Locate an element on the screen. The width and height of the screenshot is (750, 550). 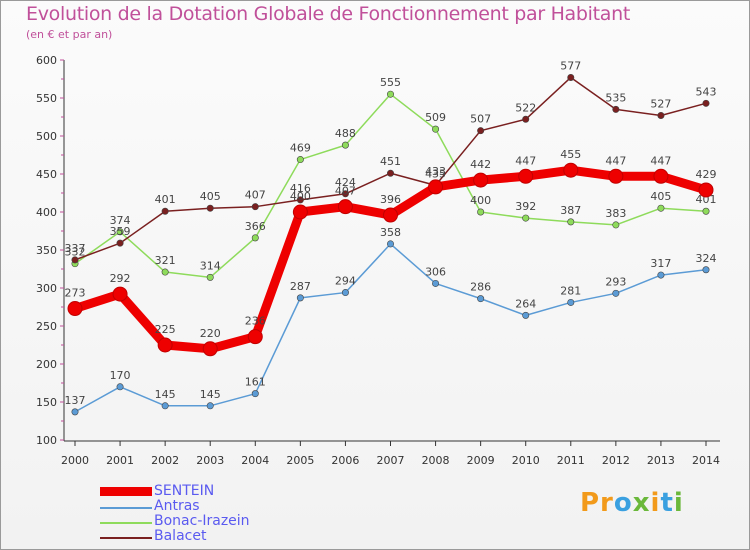
data-label-sentein: 400 is located at coordinates (300, 196).